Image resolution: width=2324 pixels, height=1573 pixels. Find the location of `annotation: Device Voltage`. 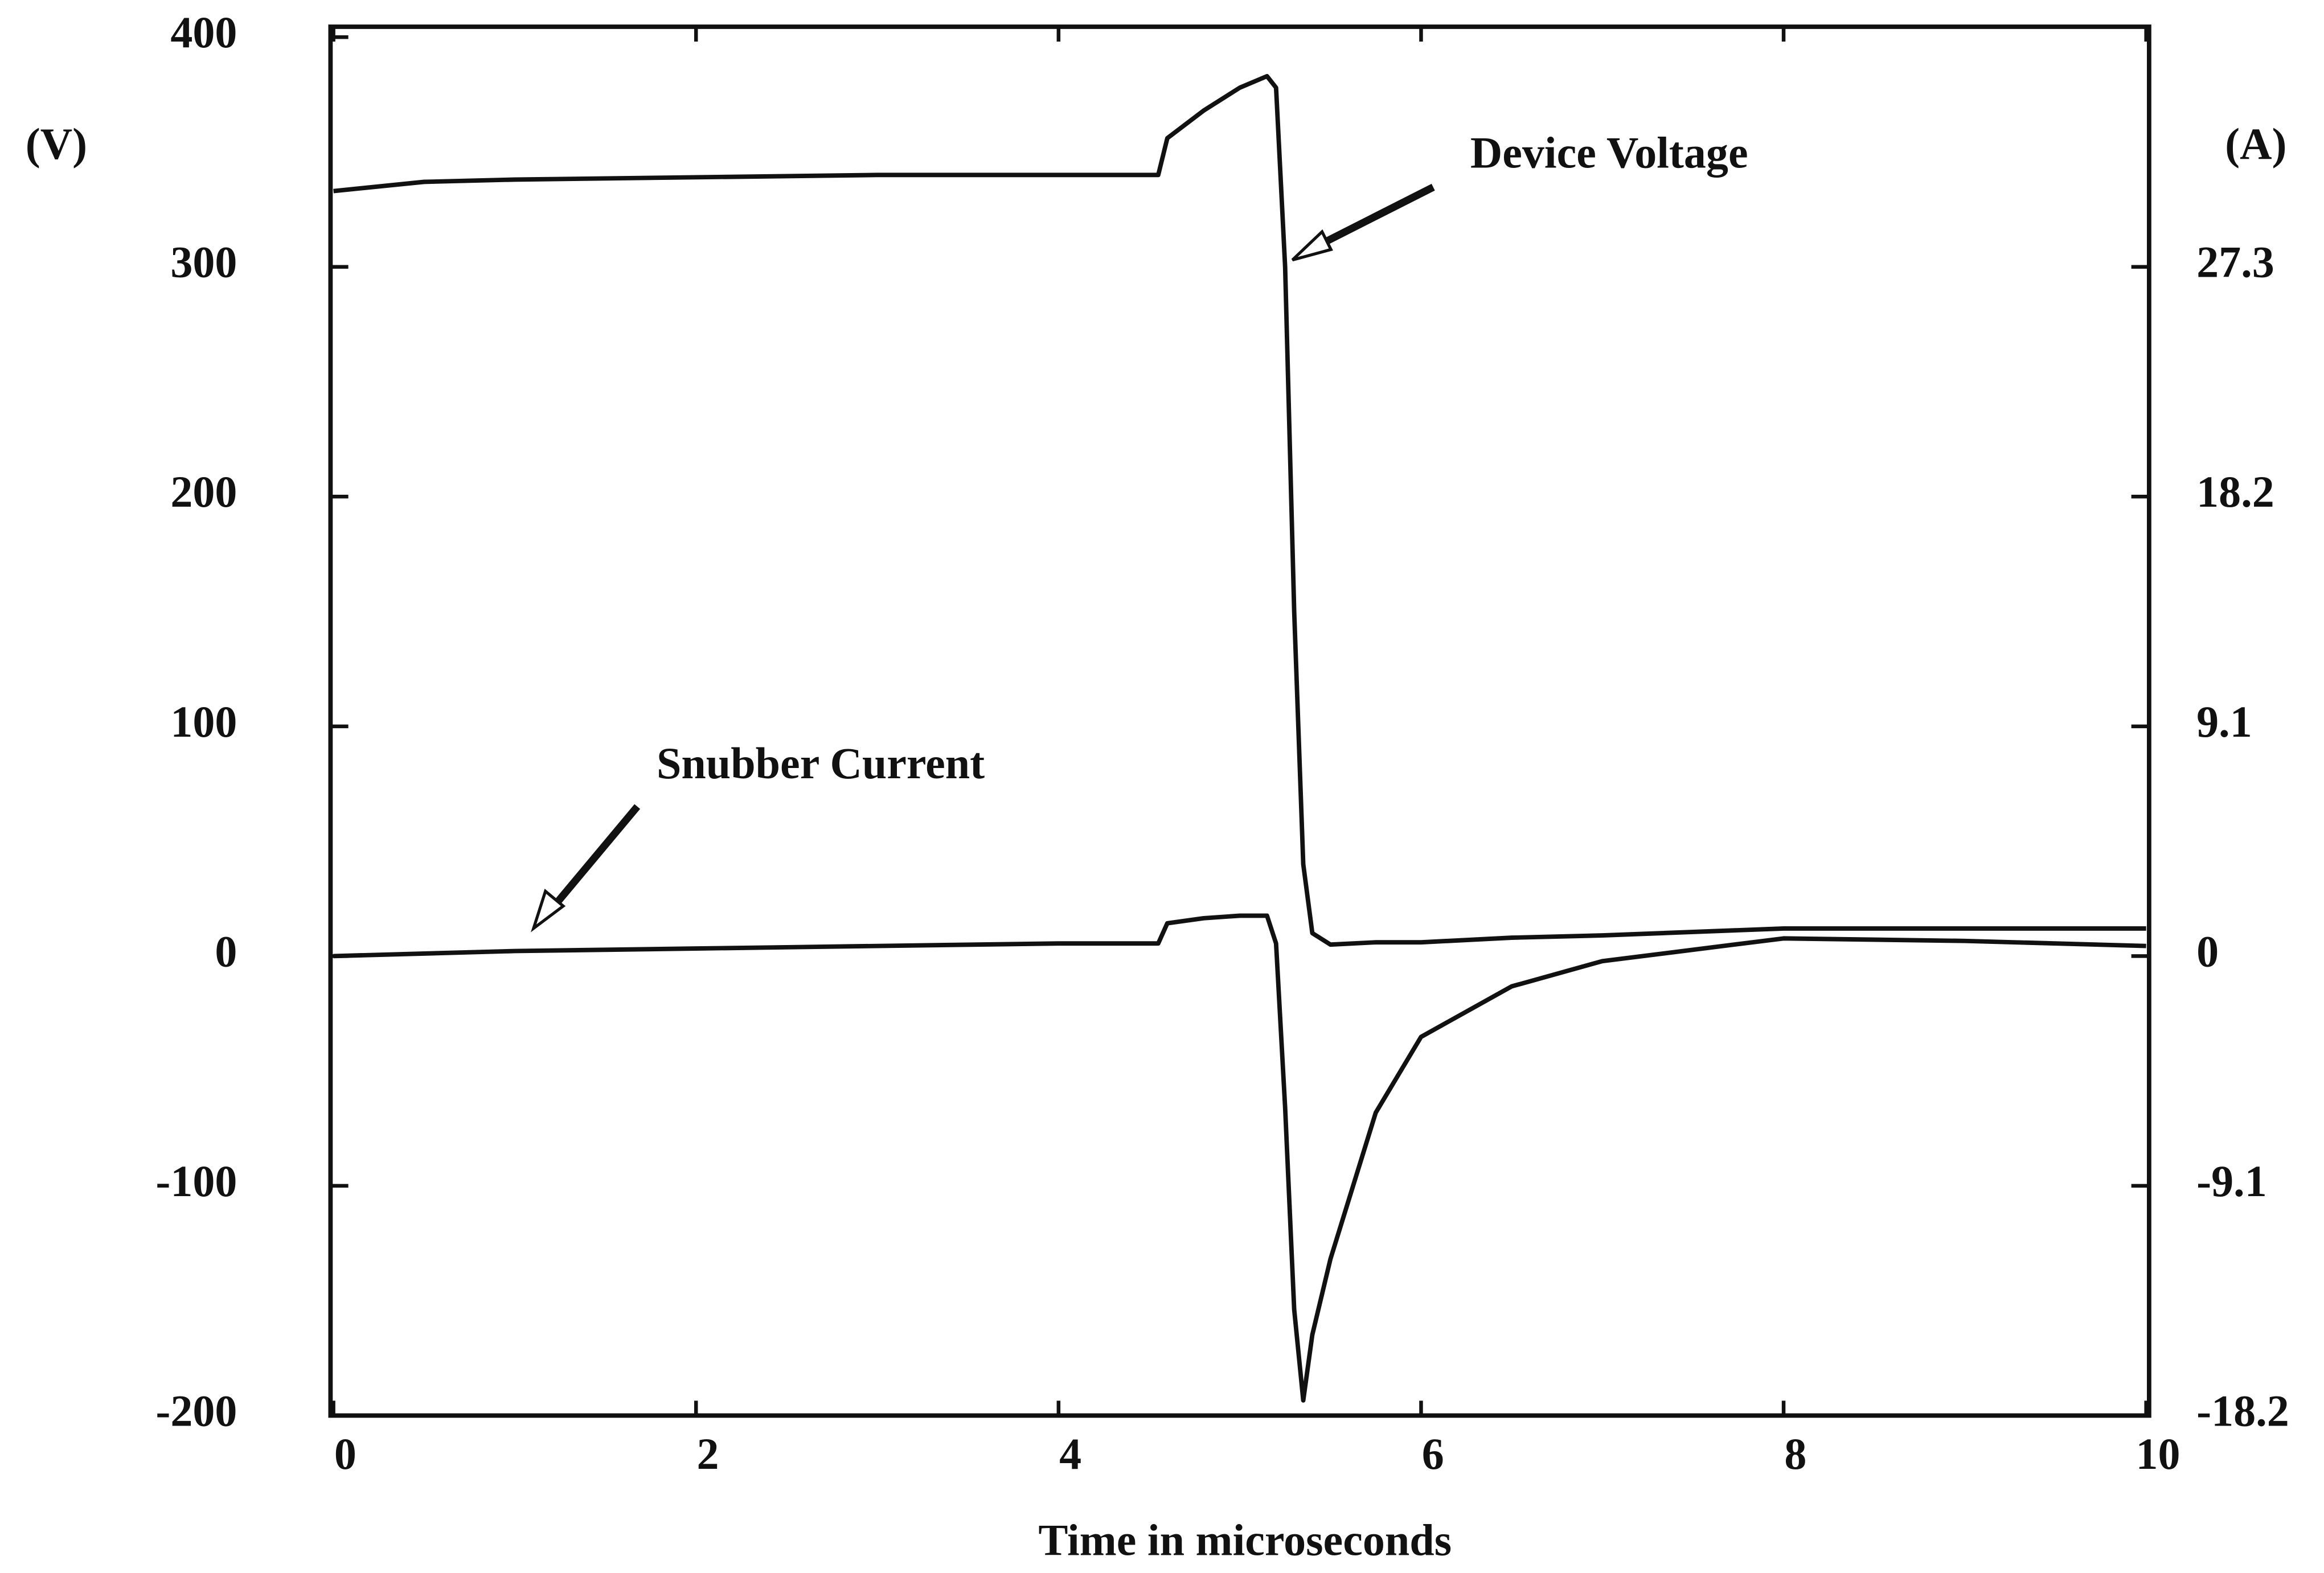

annotation: Device Voltage is located at coordinates (1609, 152).